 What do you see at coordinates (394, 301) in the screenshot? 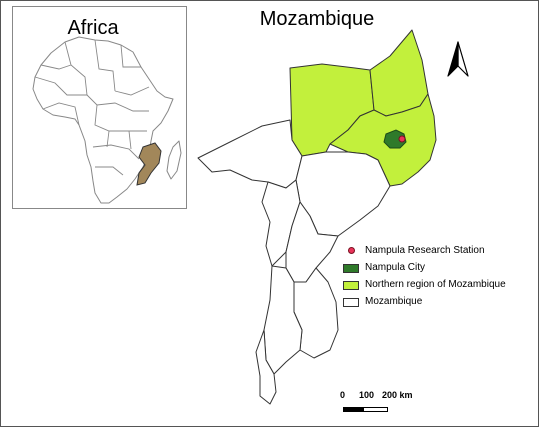
I see `legend-label: Mozambique` at bounding box center [394, 301].